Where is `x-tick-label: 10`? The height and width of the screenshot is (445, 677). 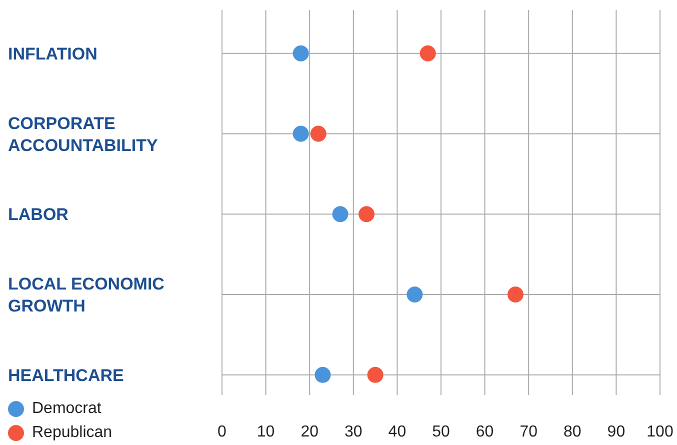 x-tick-label: 10 is located at coordinates (265, 431).